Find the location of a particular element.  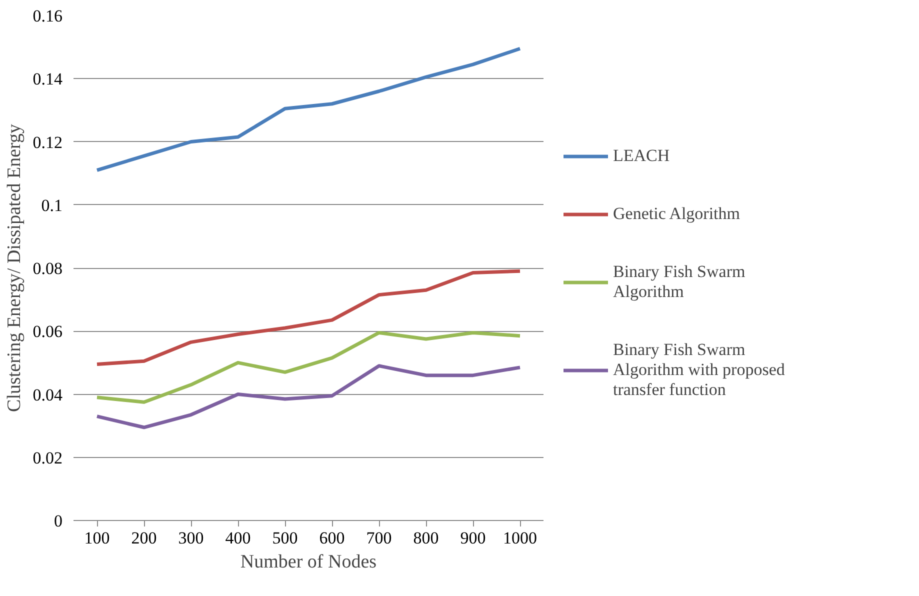

y-tick-label: 0.02 is located at coordinates (47, 458).